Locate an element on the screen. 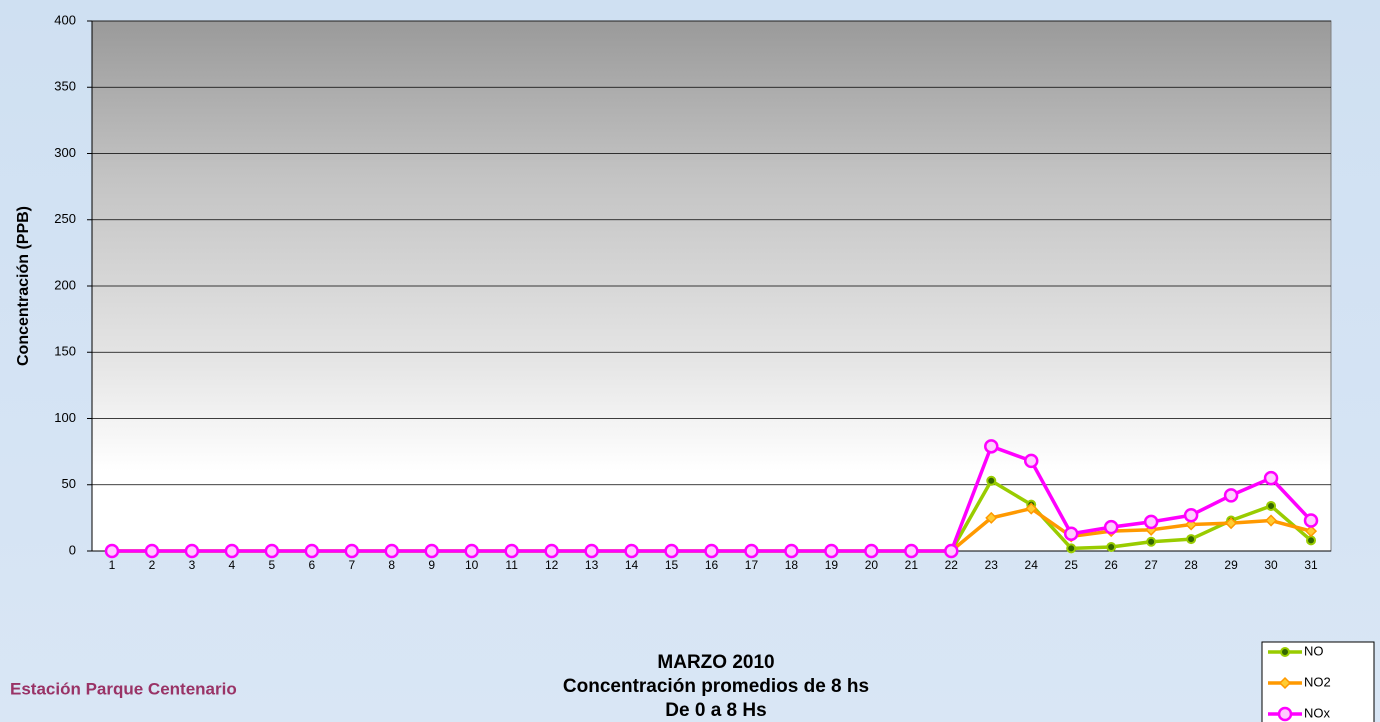 The width and height of the screenshot is (1380, 722). chart-subtitle: Concentración promedios de 8 hs is located at coordinates (716, 686).